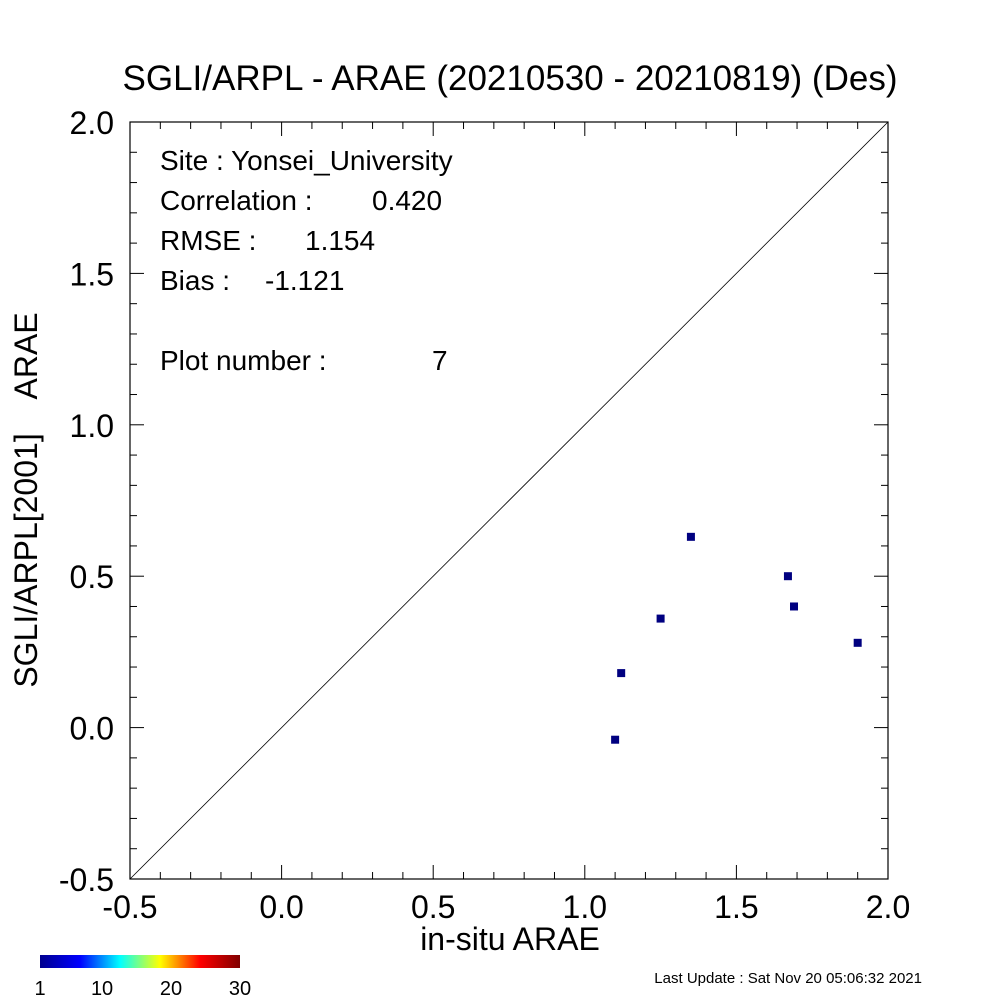  I want to click on x-axis-label: in-situ ARAE, so click(510, 939).